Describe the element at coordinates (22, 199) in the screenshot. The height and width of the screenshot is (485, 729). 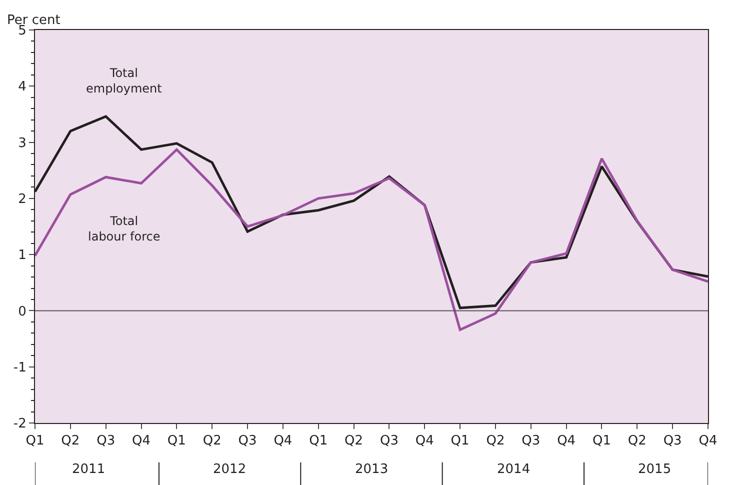
I see `y-tick-label: 2` at that location.